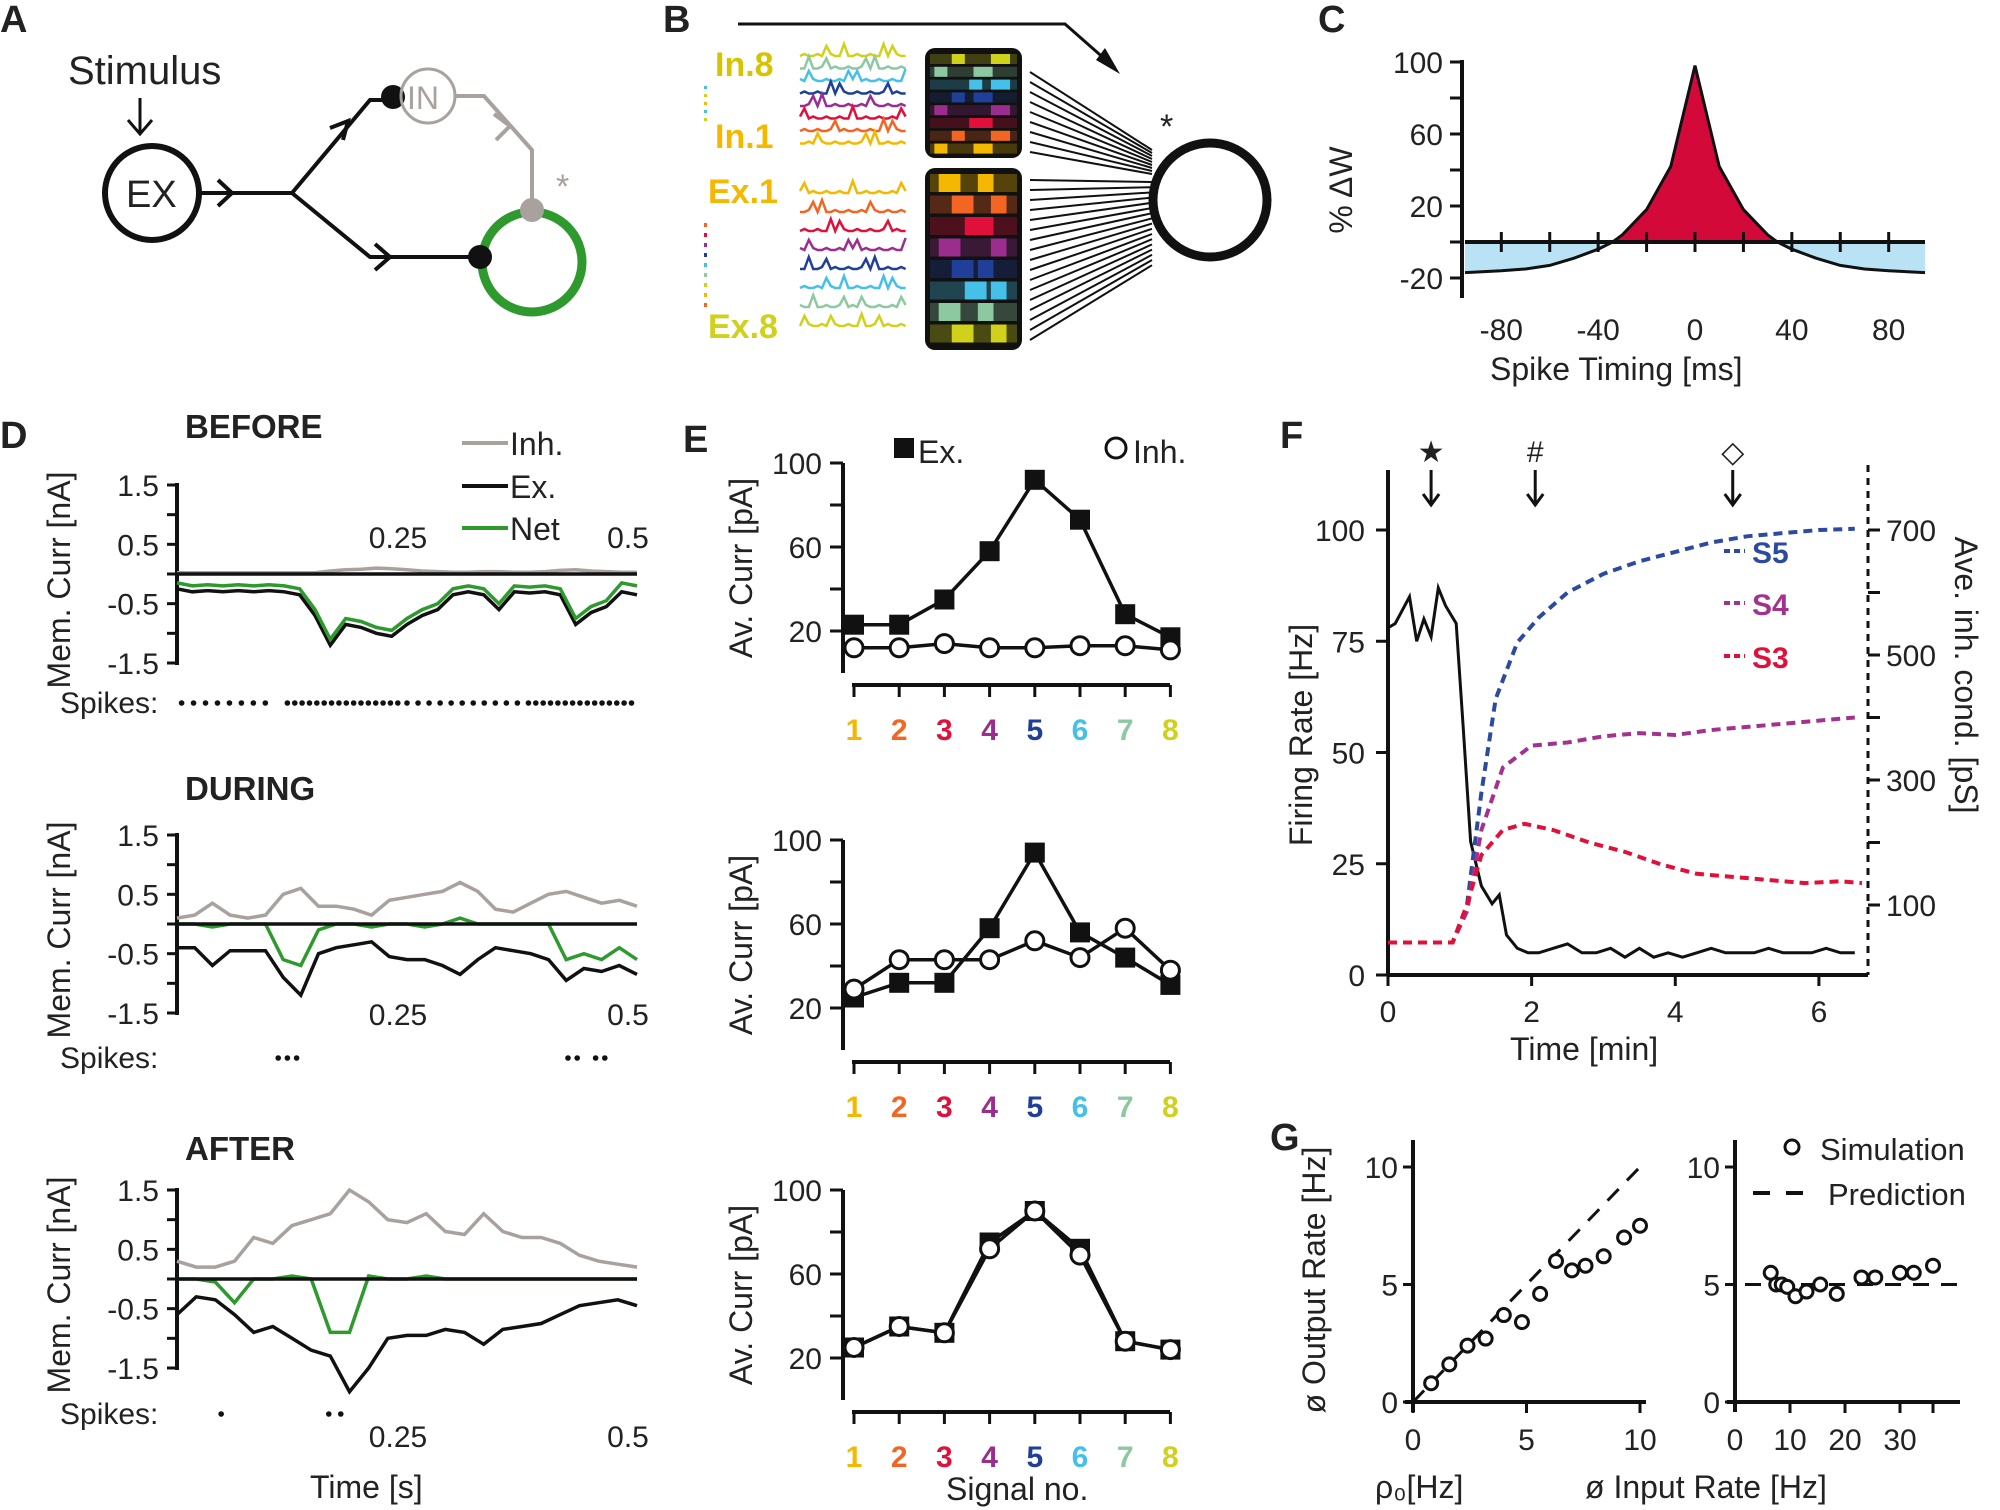  I want to click on f-y-right-tick-label: 100, so click(1911, 906).